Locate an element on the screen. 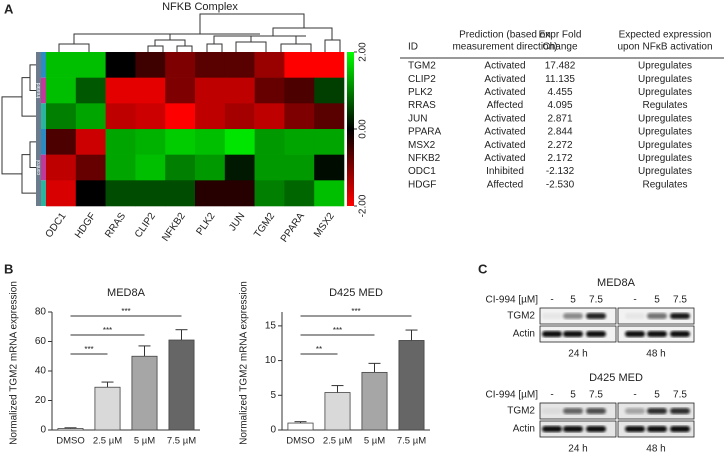 This screenshot has height=461, width=724. x-tick-label: DMSO is located at coordinates (300, 441).